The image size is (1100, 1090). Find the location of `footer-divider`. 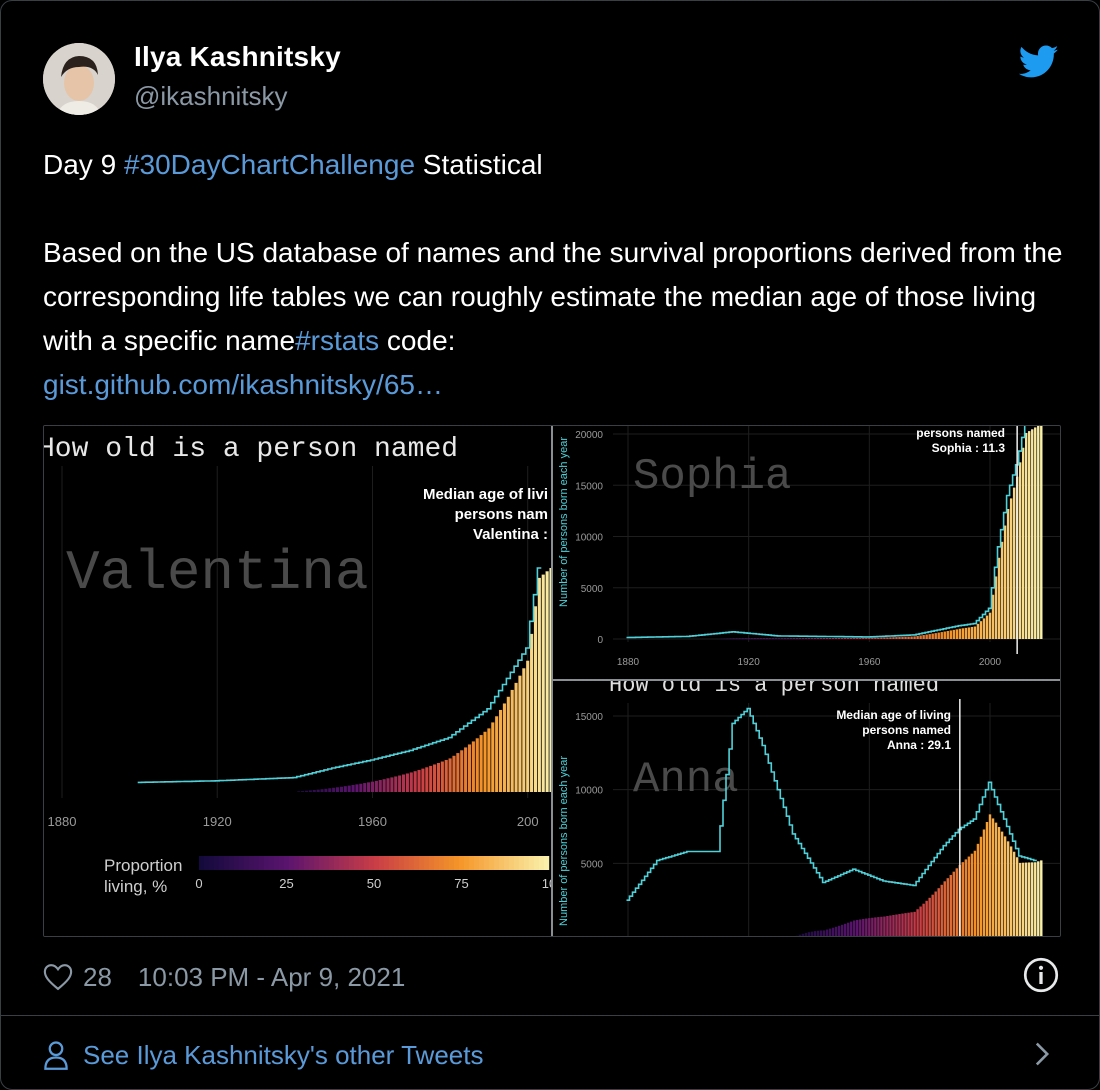

footer-divider is located at coordinates (550, 1015).